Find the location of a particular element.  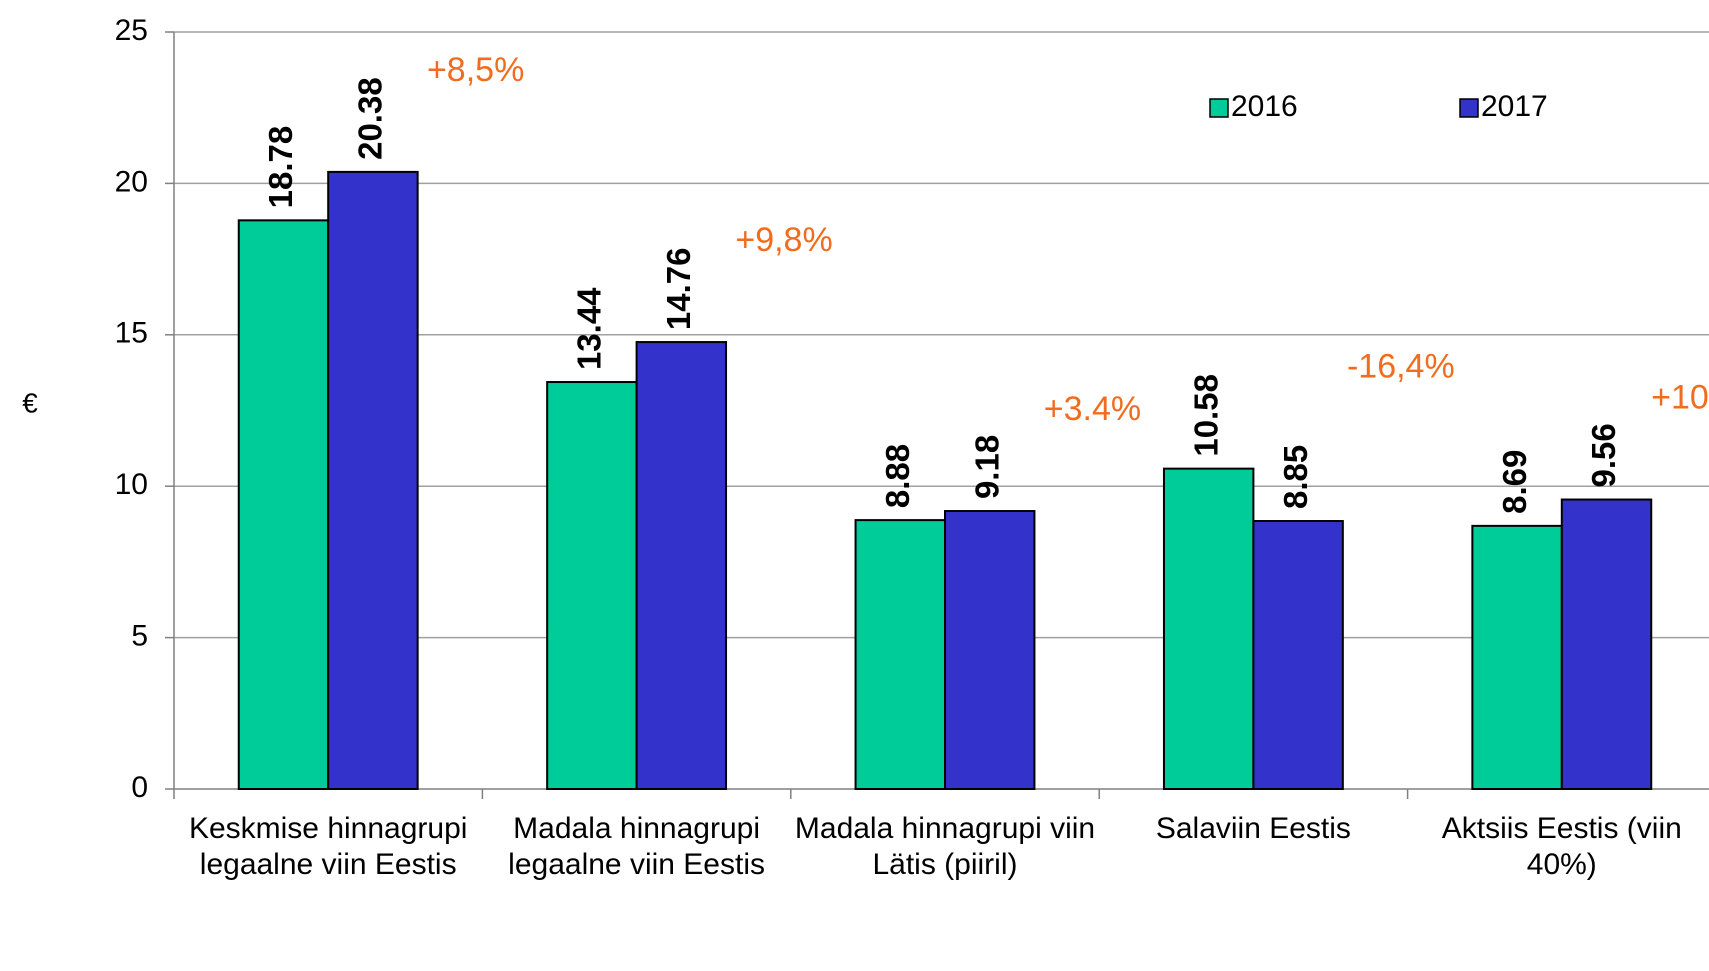

value-label: 13.44 is located at coordinates (589, 328).